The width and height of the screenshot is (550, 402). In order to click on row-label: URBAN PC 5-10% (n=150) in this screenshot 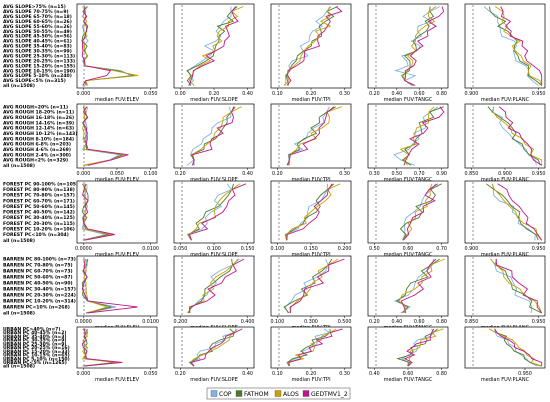, I will do `click(36, 359)`.